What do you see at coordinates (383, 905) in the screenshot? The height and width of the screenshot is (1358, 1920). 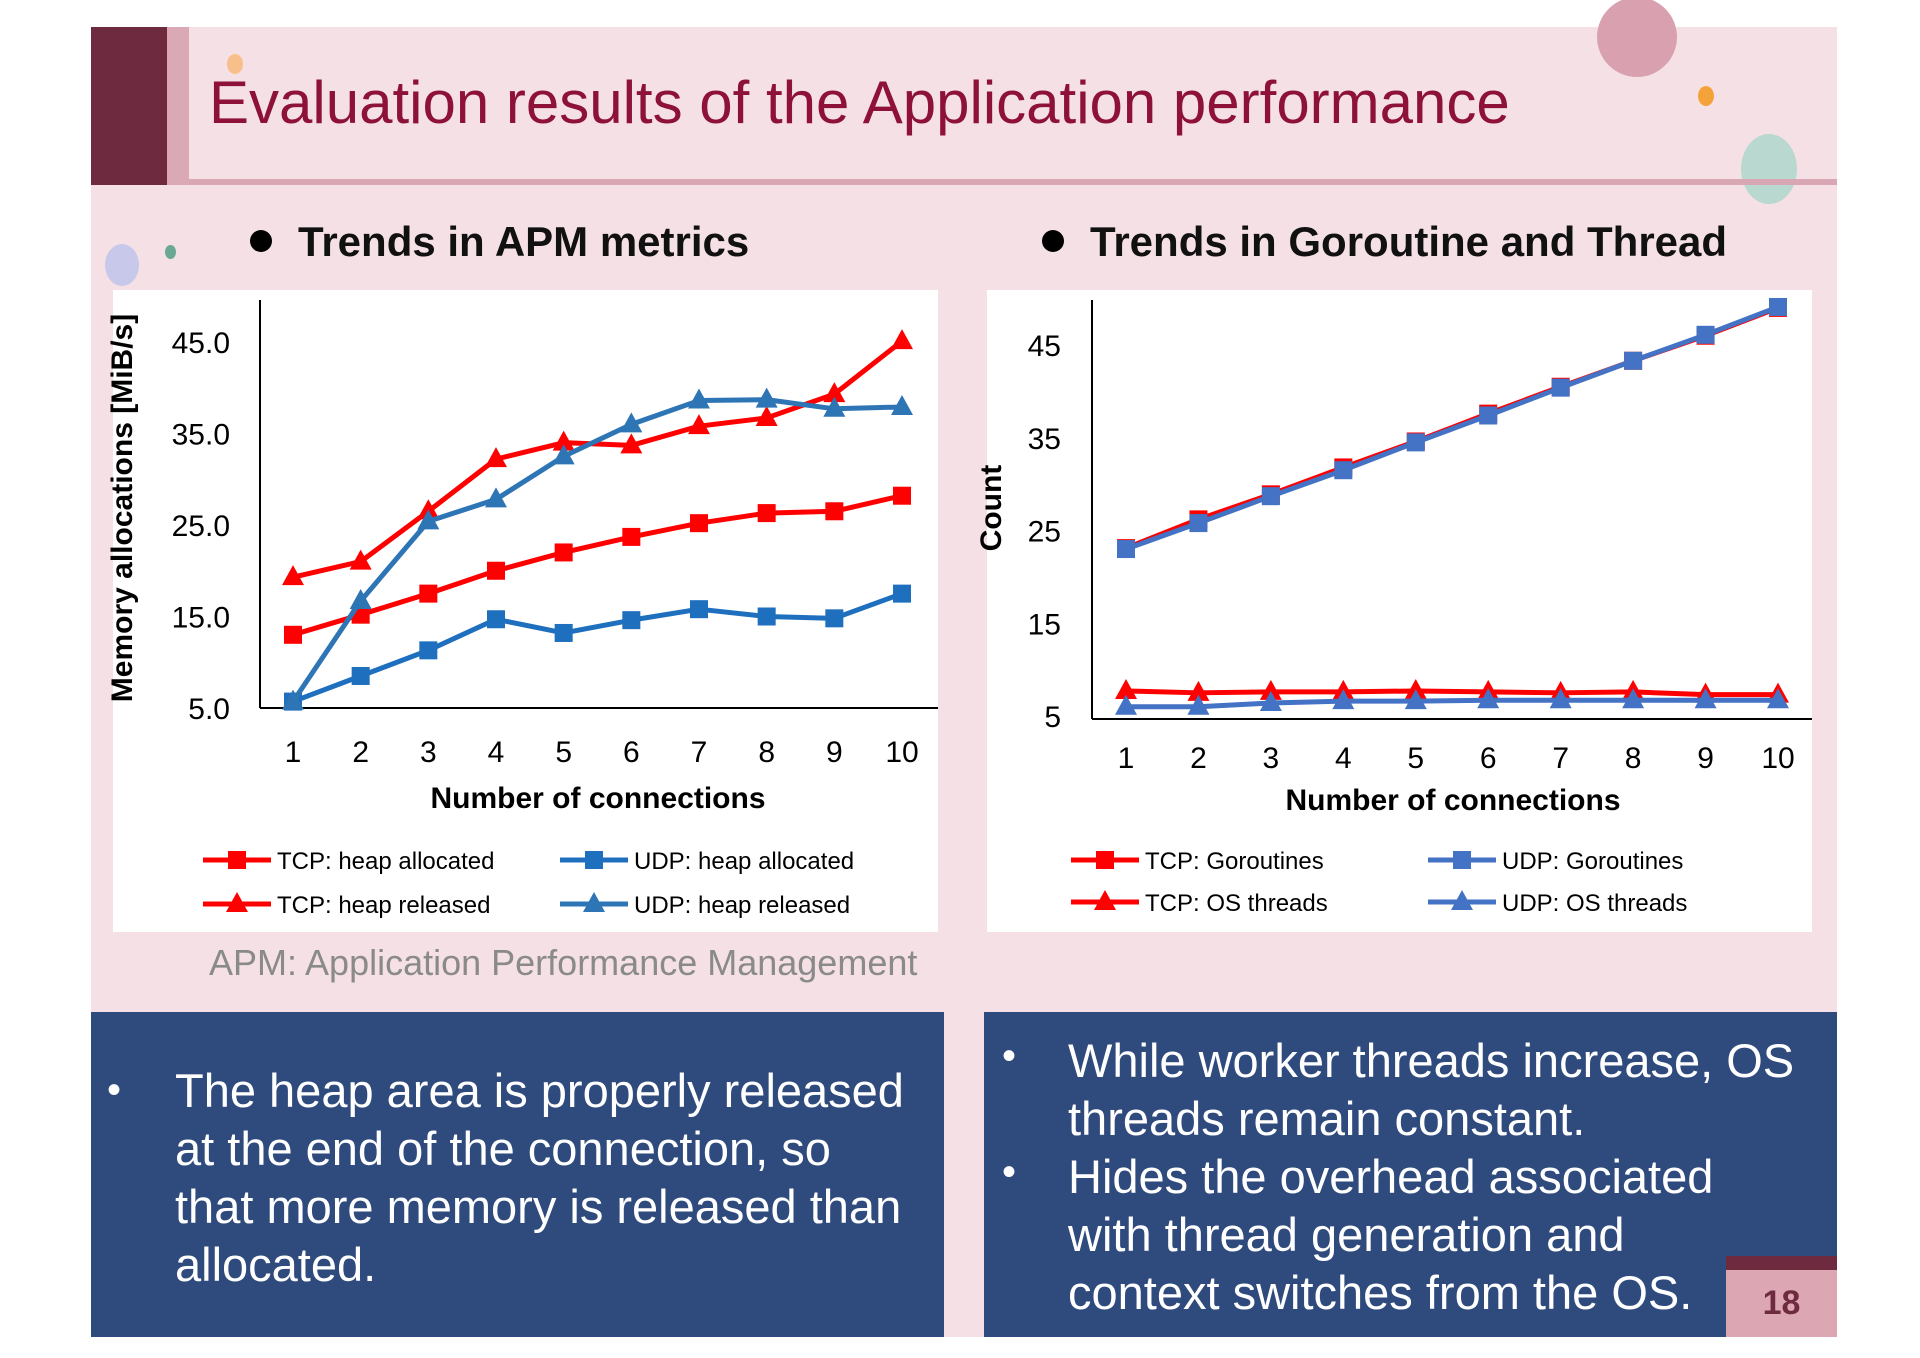 I see `legend-label: TCP: heap released` at bounding box center [383, 905].